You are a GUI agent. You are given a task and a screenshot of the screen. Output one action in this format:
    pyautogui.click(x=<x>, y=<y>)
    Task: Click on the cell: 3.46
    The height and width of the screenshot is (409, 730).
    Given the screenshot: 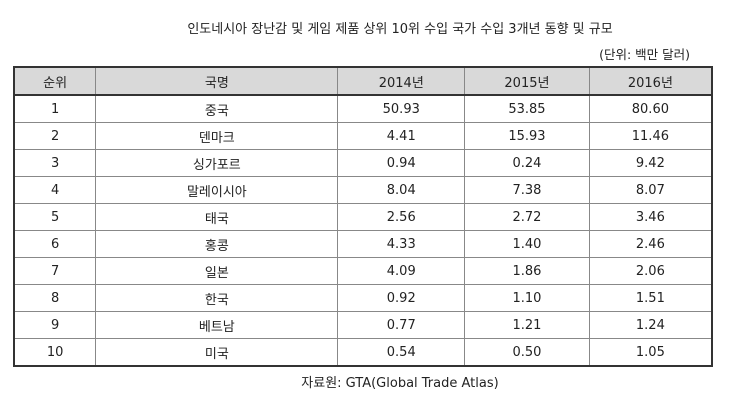 What is the action you would take?
    pyautogui.click(x=650, y=217)
    